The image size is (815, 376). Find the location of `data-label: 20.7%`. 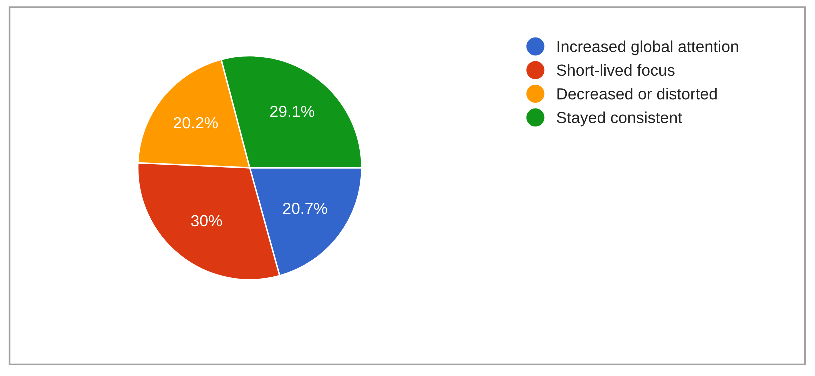

data-label: 20.7% is located at coordinates (305, 208).